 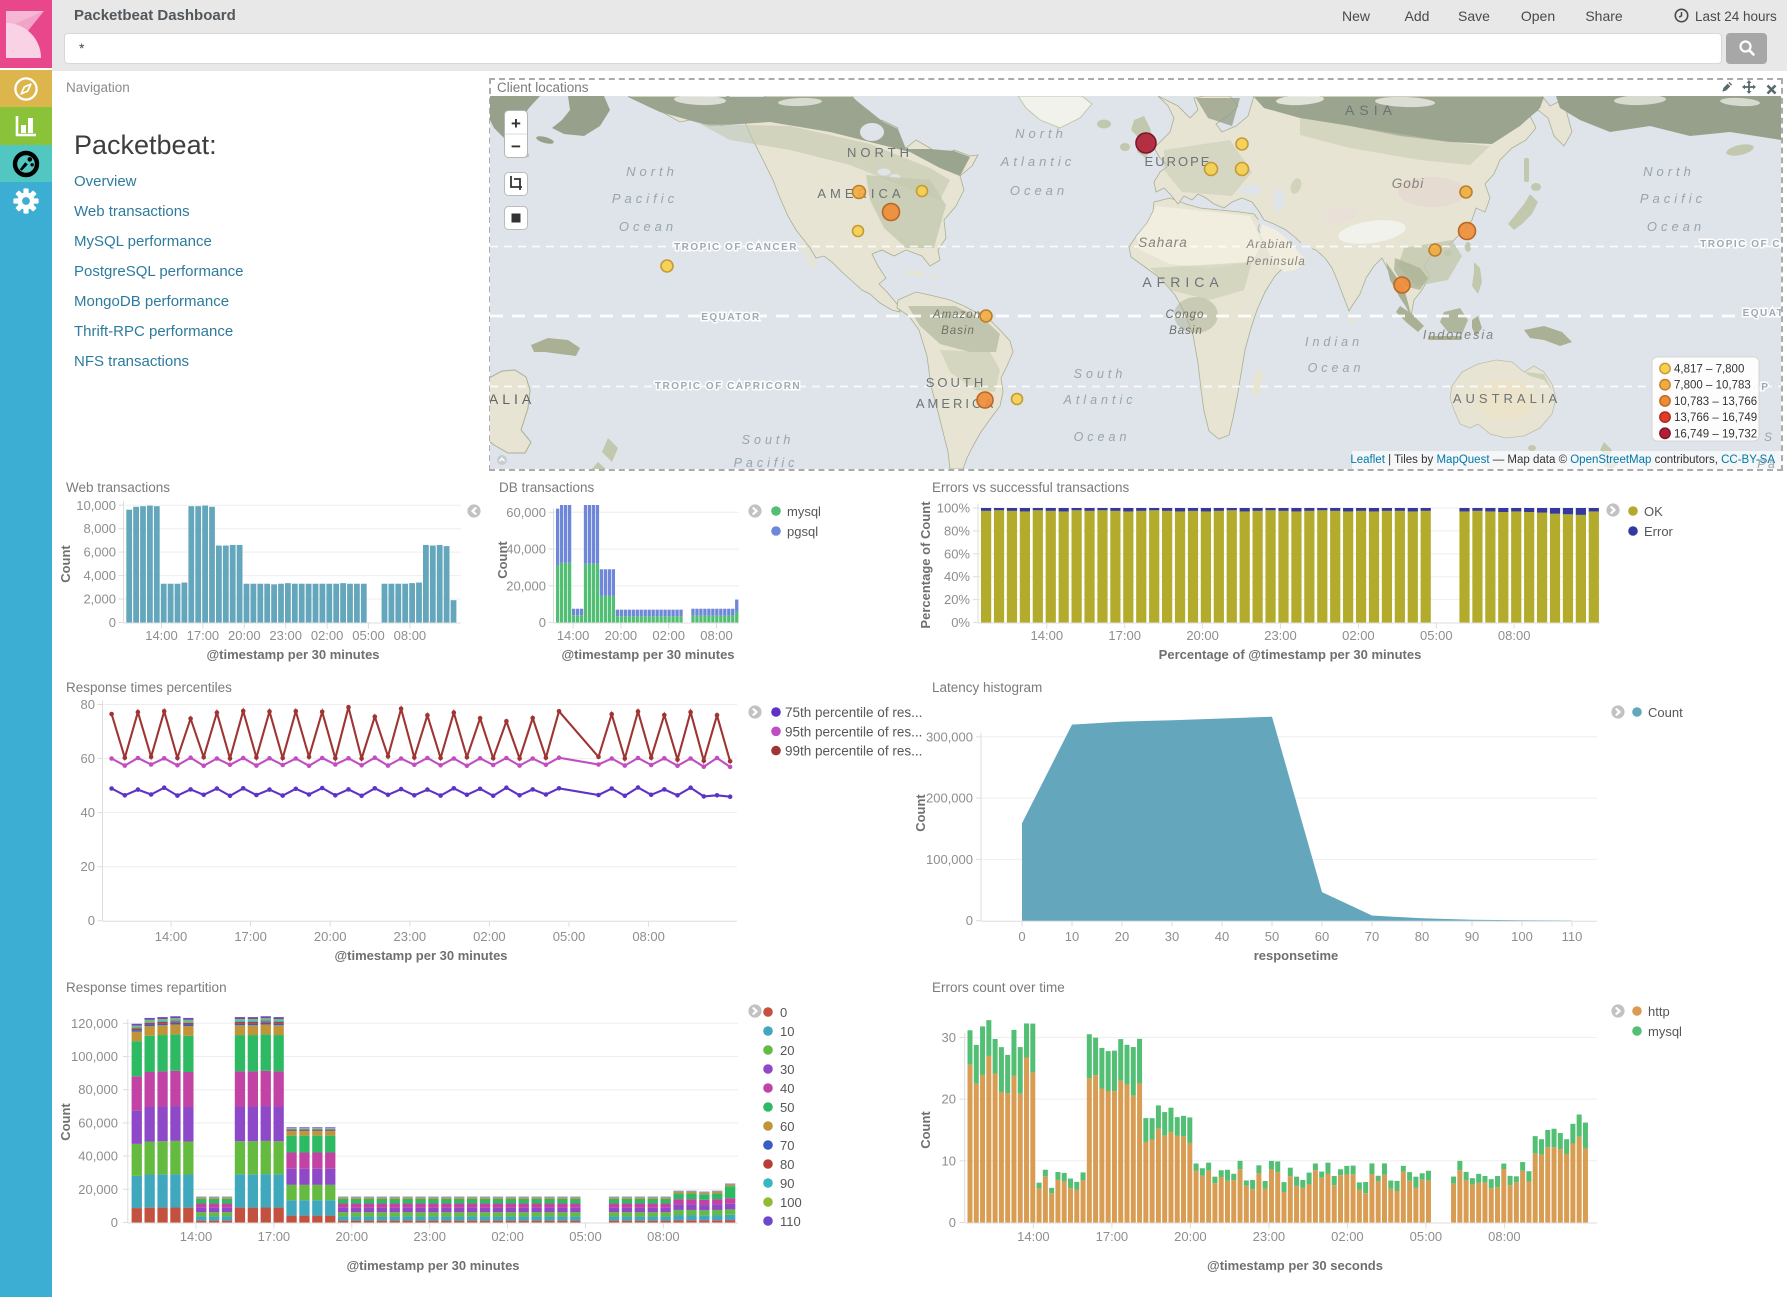 What do you see at coordinates (99, 575) in the screenshot?
I see `svg-text: 4,000` at bounding box center [99, 575].